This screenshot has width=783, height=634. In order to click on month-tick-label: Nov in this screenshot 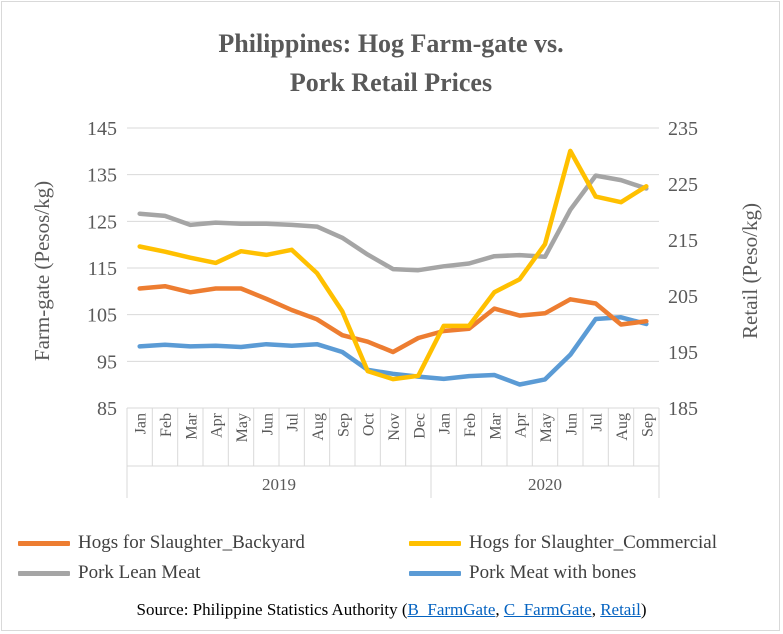, I will do `click(394, 427)`.